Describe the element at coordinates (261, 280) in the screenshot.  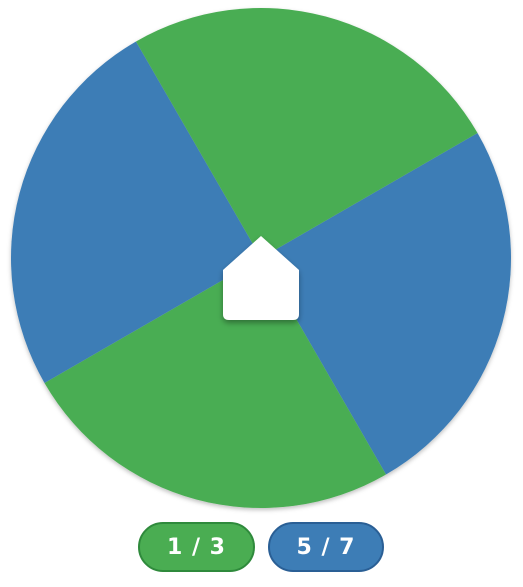
I see `home-pointer-icon` at that location.